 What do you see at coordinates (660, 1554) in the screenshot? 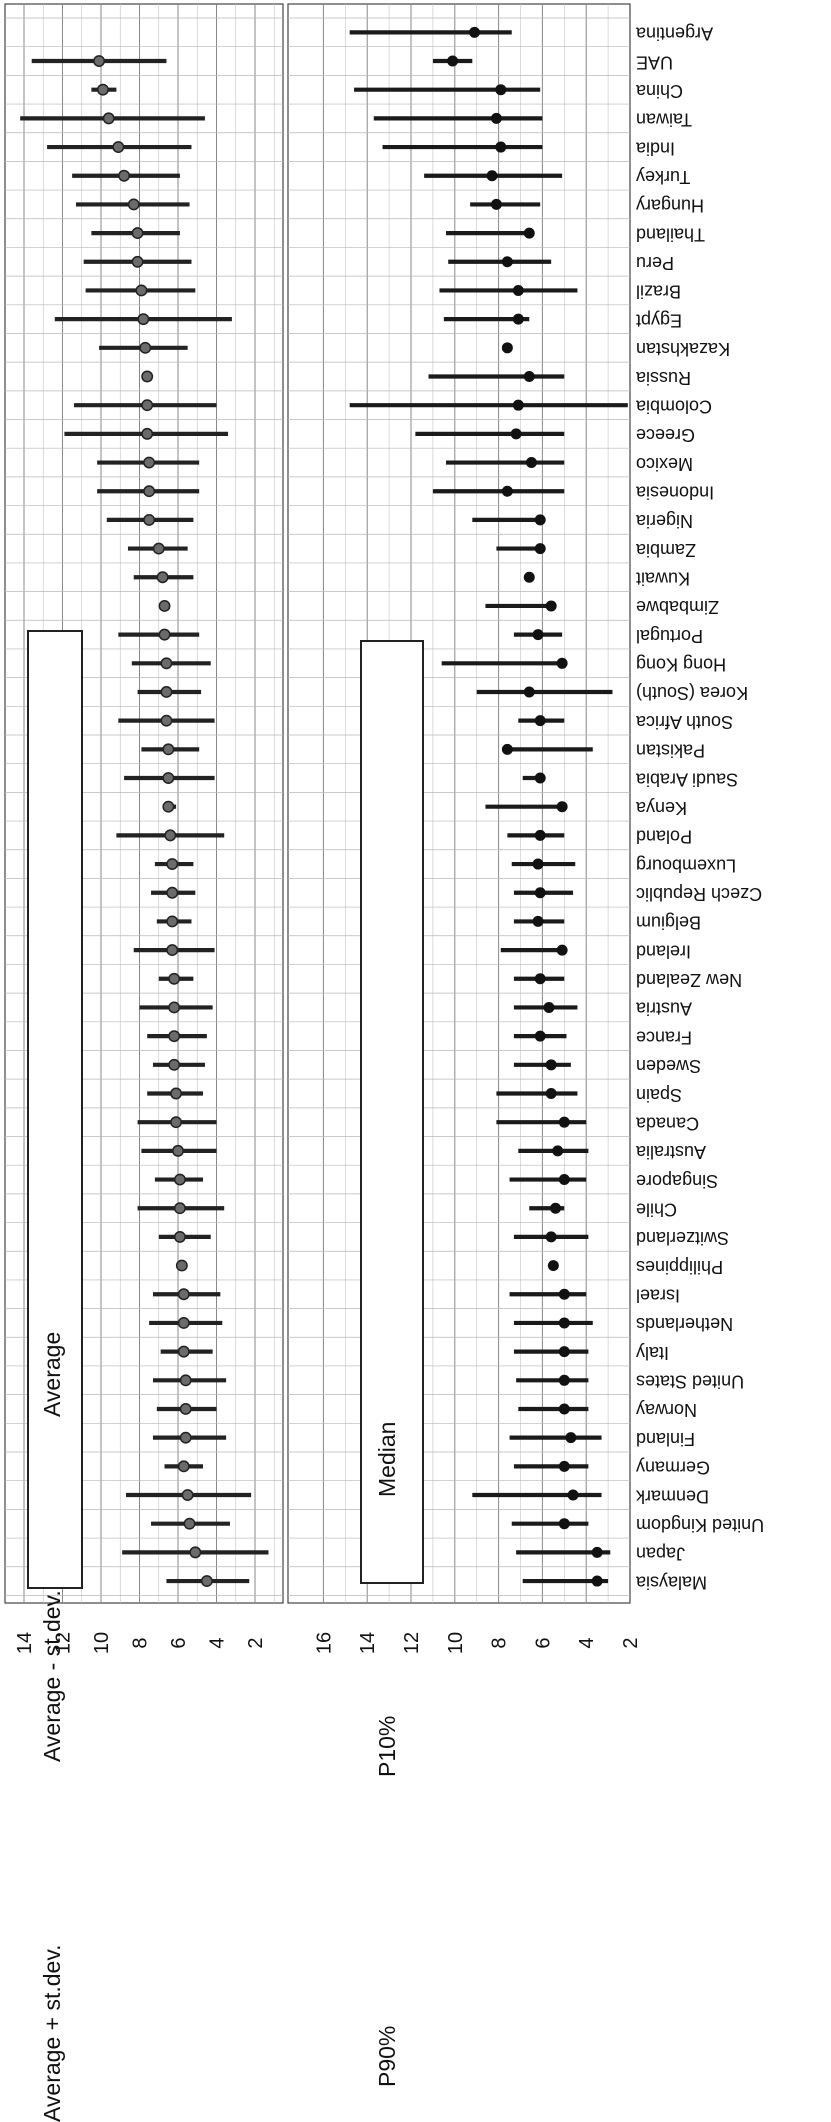
I see `category-label: Japan` at bounding box center [660, 1554].